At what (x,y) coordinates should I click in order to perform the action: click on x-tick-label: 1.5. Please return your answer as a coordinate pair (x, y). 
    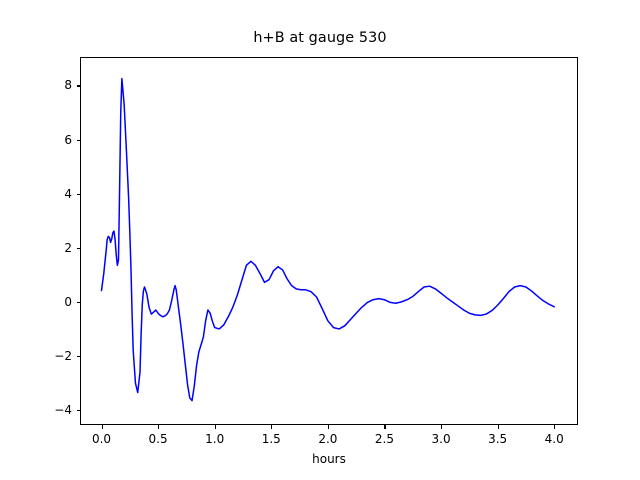
    Looking at the image, I should click on (271, 439).